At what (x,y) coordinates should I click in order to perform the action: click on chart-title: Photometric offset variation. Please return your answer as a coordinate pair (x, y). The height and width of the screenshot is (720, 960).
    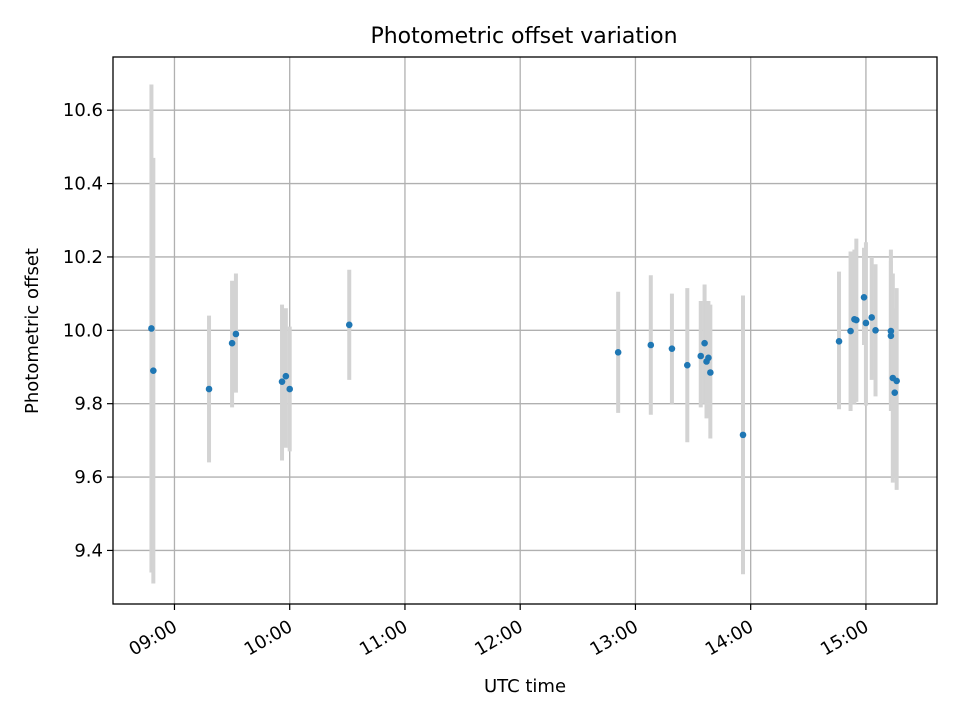
    Looking at the image, I should click on (523, 36).